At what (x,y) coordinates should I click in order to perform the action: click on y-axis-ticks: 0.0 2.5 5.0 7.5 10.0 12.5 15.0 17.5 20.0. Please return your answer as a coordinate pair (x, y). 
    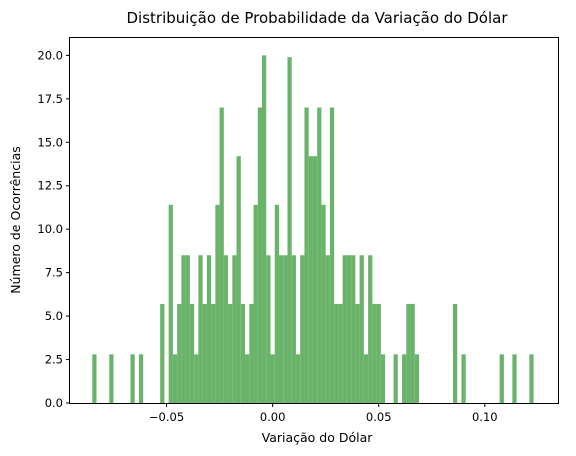
    Looking at the image, I should click on (53, 229).